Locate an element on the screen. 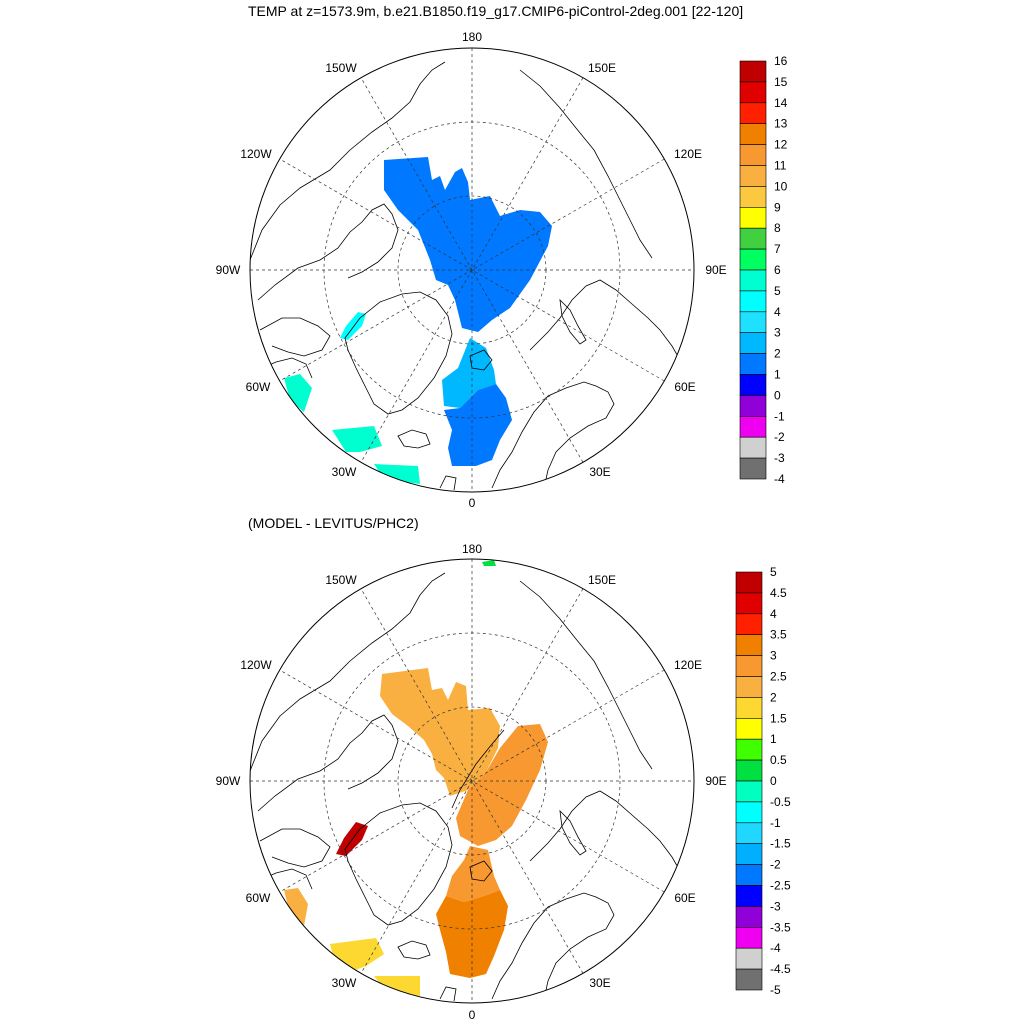  lon-label-60e: 60E is located at coordinates (684, 387).